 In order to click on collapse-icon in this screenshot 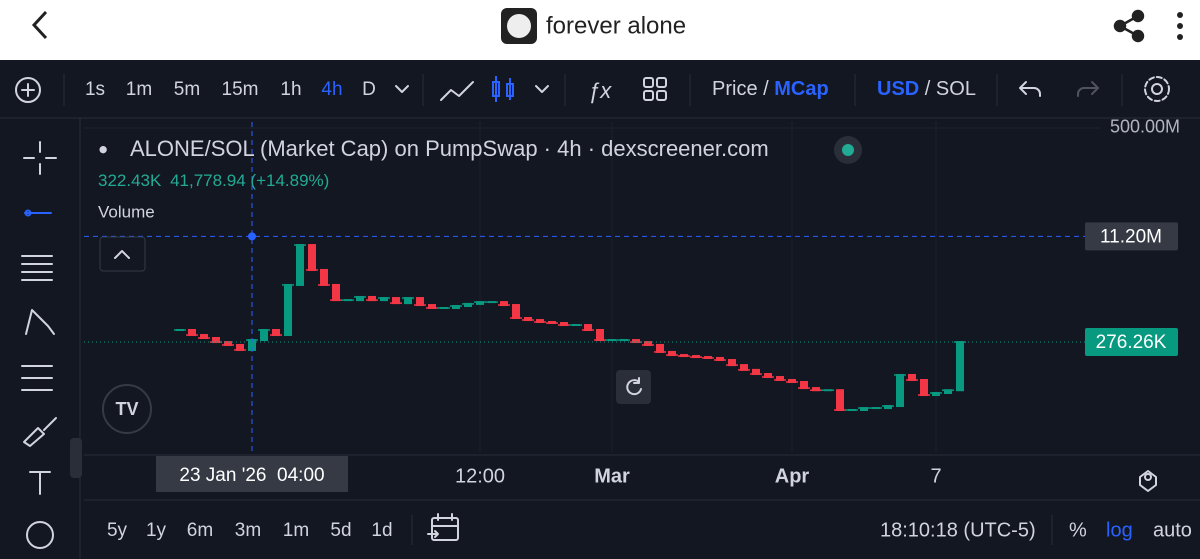, I will do `click(122, 254)`.